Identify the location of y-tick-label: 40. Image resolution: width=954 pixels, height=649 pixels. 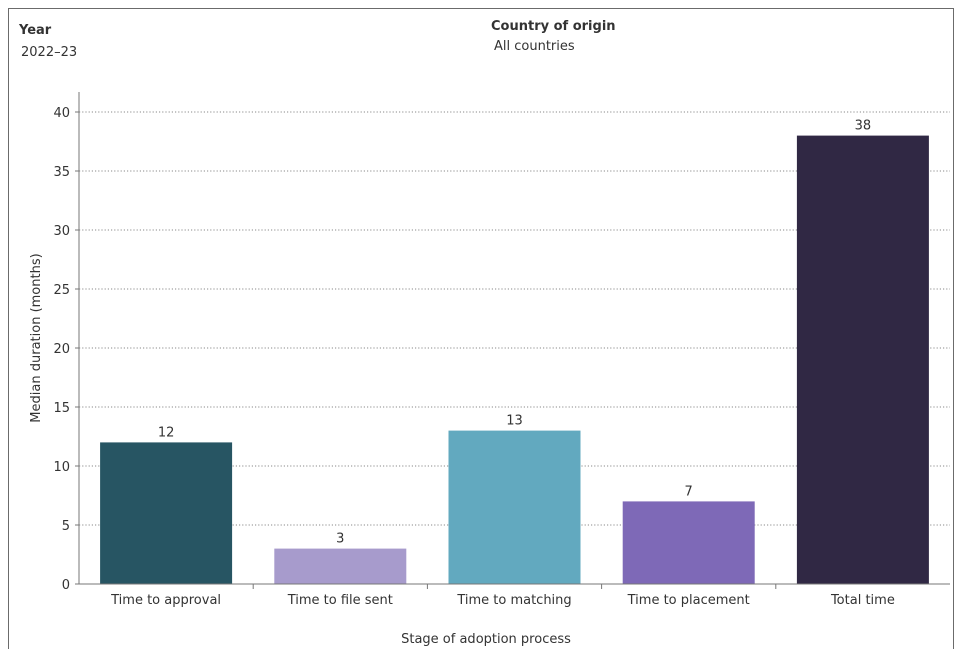
(61, 113).